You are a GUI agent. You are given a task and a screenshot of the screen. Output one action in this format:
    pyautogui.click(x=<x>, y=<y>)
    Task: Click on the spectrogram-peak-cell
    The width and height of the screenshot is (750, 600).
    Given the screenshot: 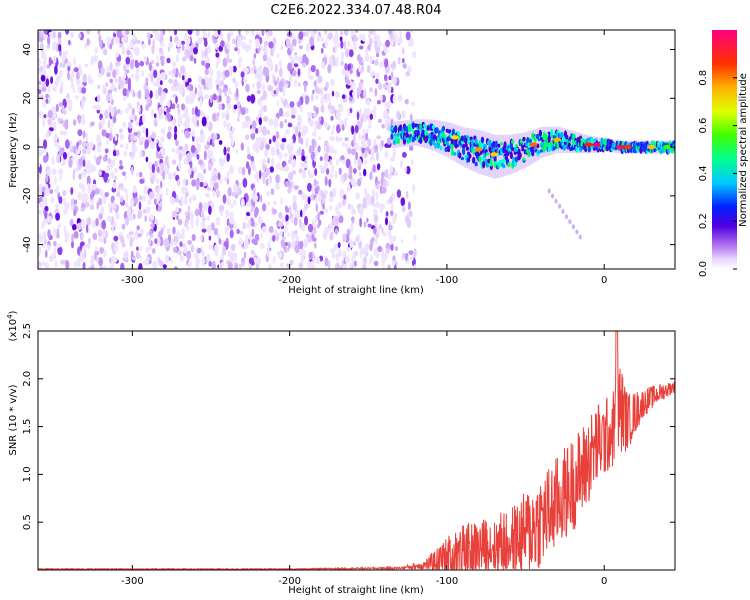 What is the action you would take?
    pyautogui.click(x=651, y=147)
    